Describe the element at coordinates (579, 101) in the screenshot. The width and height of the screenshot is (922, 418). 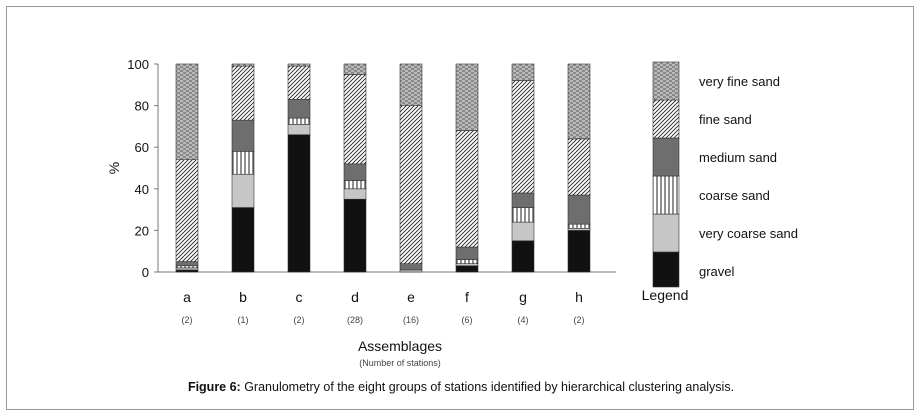
I see `bar-segment-h-vfs` at that location.